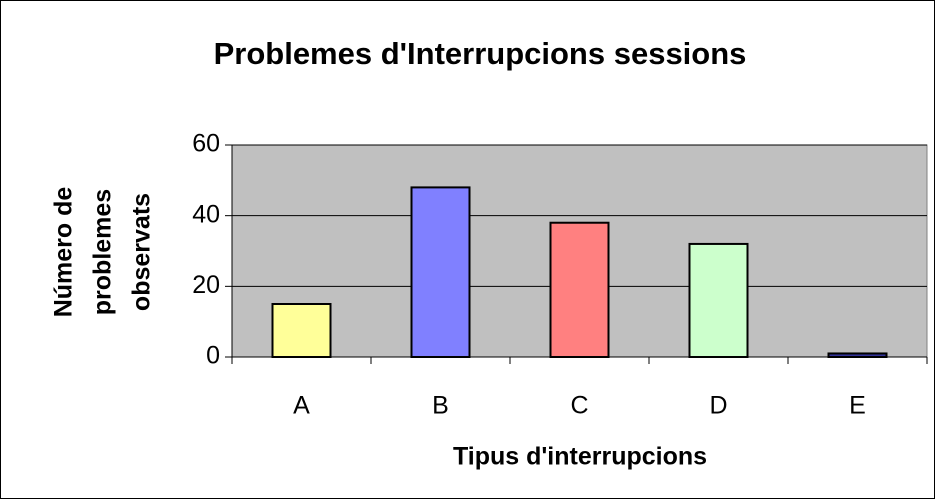 The image size is (936, 500). I want to click on x-axis-label: Tipus d'interrupcions, so click(580, 457).